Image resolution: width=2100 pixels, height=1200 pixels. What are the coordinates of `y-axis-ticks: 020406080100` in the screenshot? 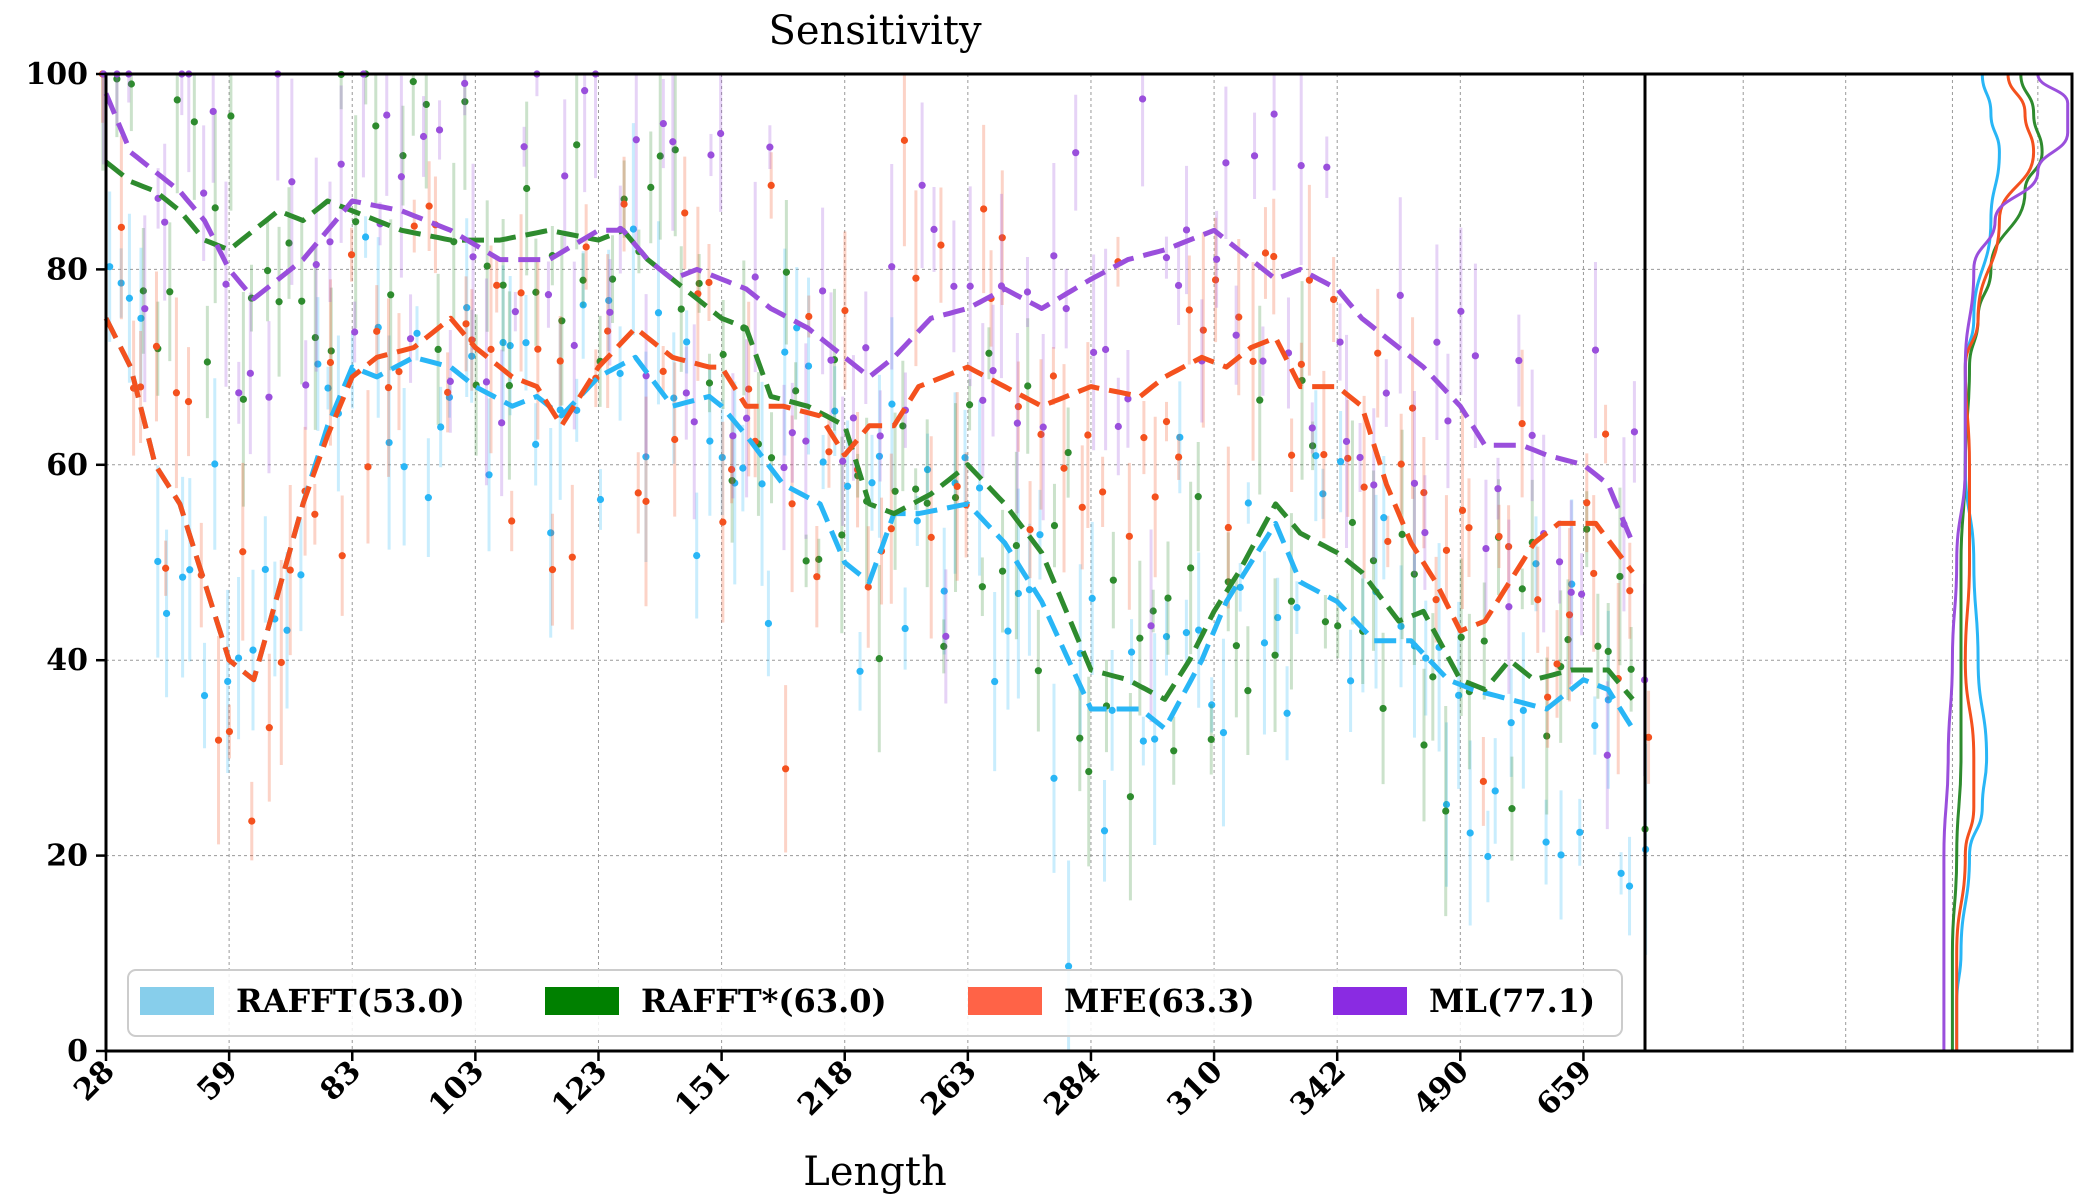 It's located at (65, 563).